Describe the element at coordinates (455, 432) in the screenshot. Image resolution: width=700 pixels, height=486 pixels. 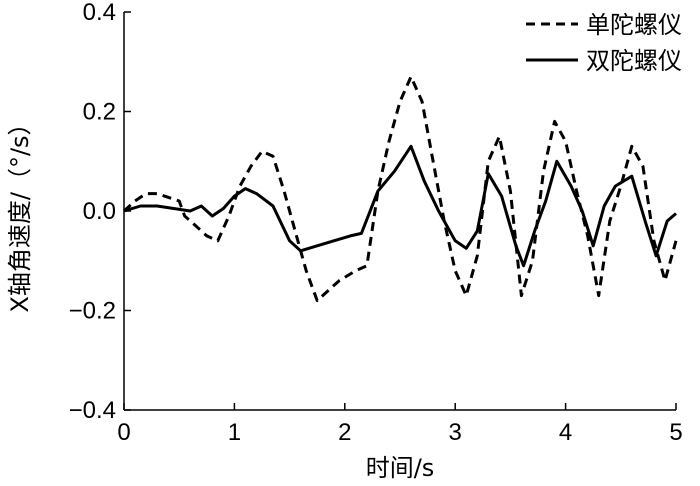
I see `x-tick-label: 3` at that location.